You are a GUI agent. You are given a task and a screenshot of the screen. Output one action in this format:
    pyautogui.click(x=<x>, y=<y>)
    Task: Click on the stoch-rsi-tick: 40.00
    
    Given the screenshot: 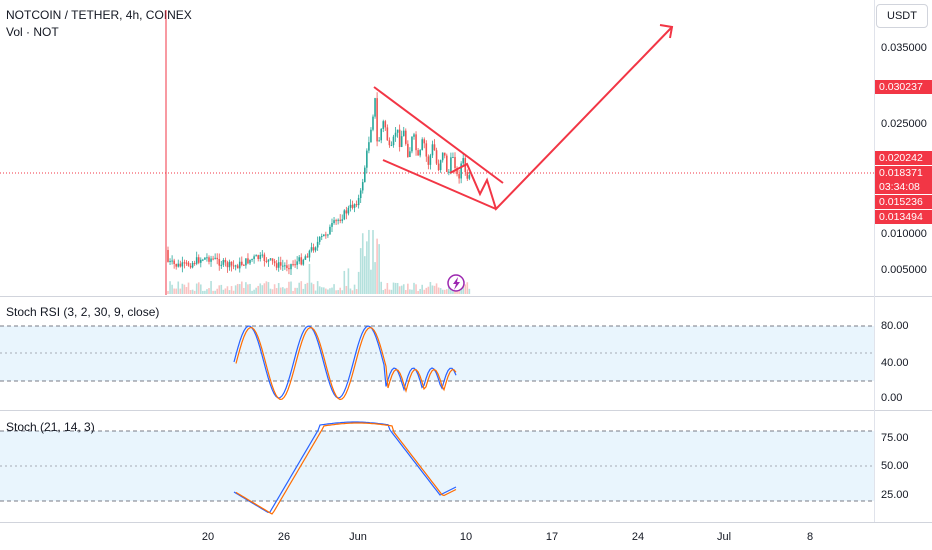 What is the action you would take?
    pyautogui.click(x=895, y=363)
    